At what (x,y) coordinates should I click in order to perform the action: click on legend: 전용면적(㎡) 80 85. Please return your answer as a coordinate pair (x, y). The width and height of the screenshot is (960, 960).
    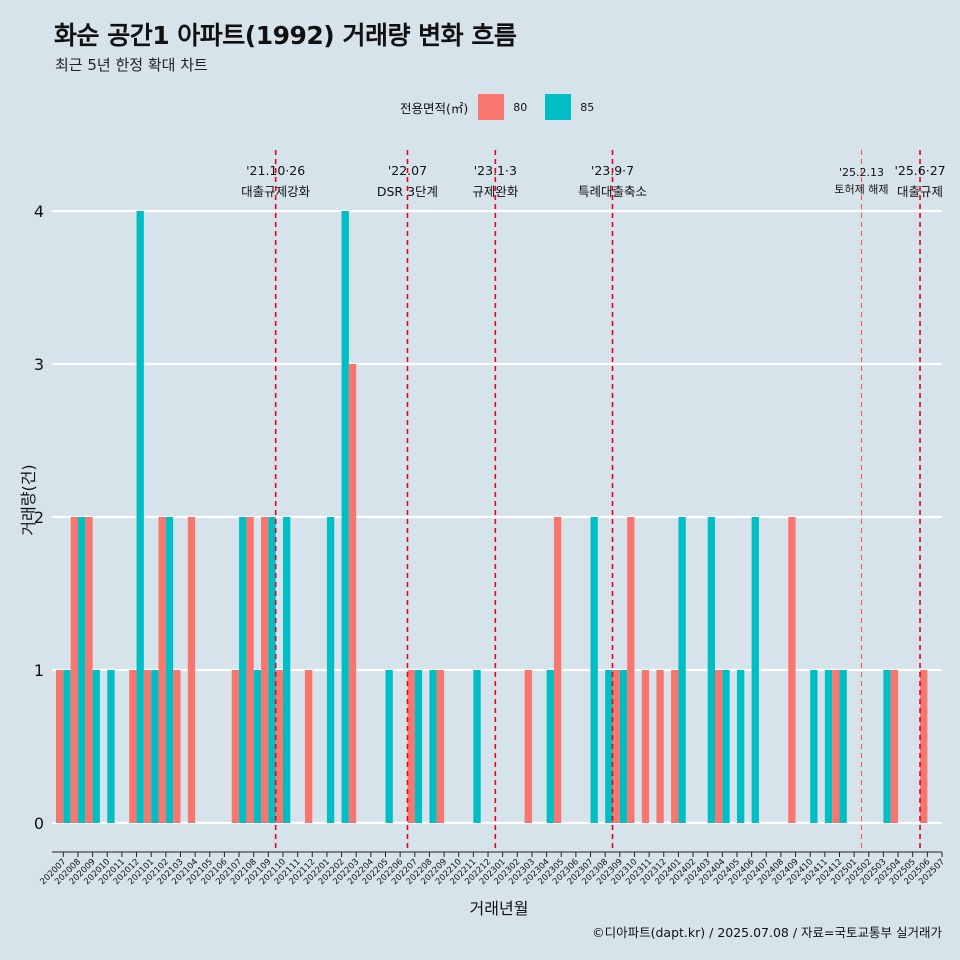
    Looking at the image, I should click on (506, 107).